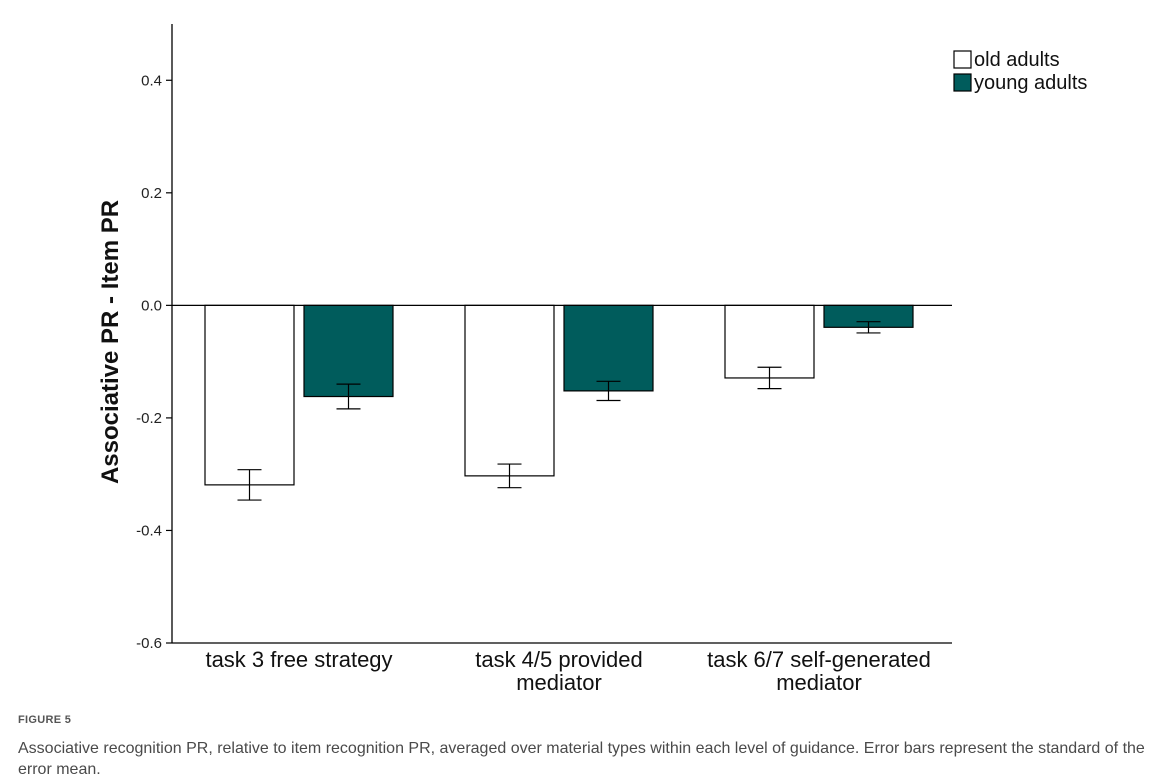 The image size is (1175, 784). Describe the element at coordinates (559, 411) in the screenshot. I see `error-bars-group` at that location.